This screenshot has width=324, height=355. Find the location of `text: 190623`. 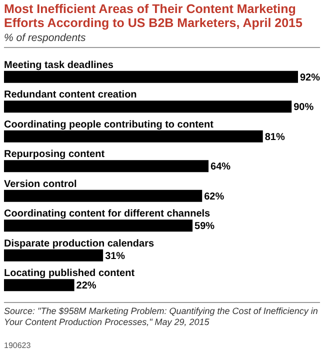

text: 190623 is located at coordinates (17, 345).